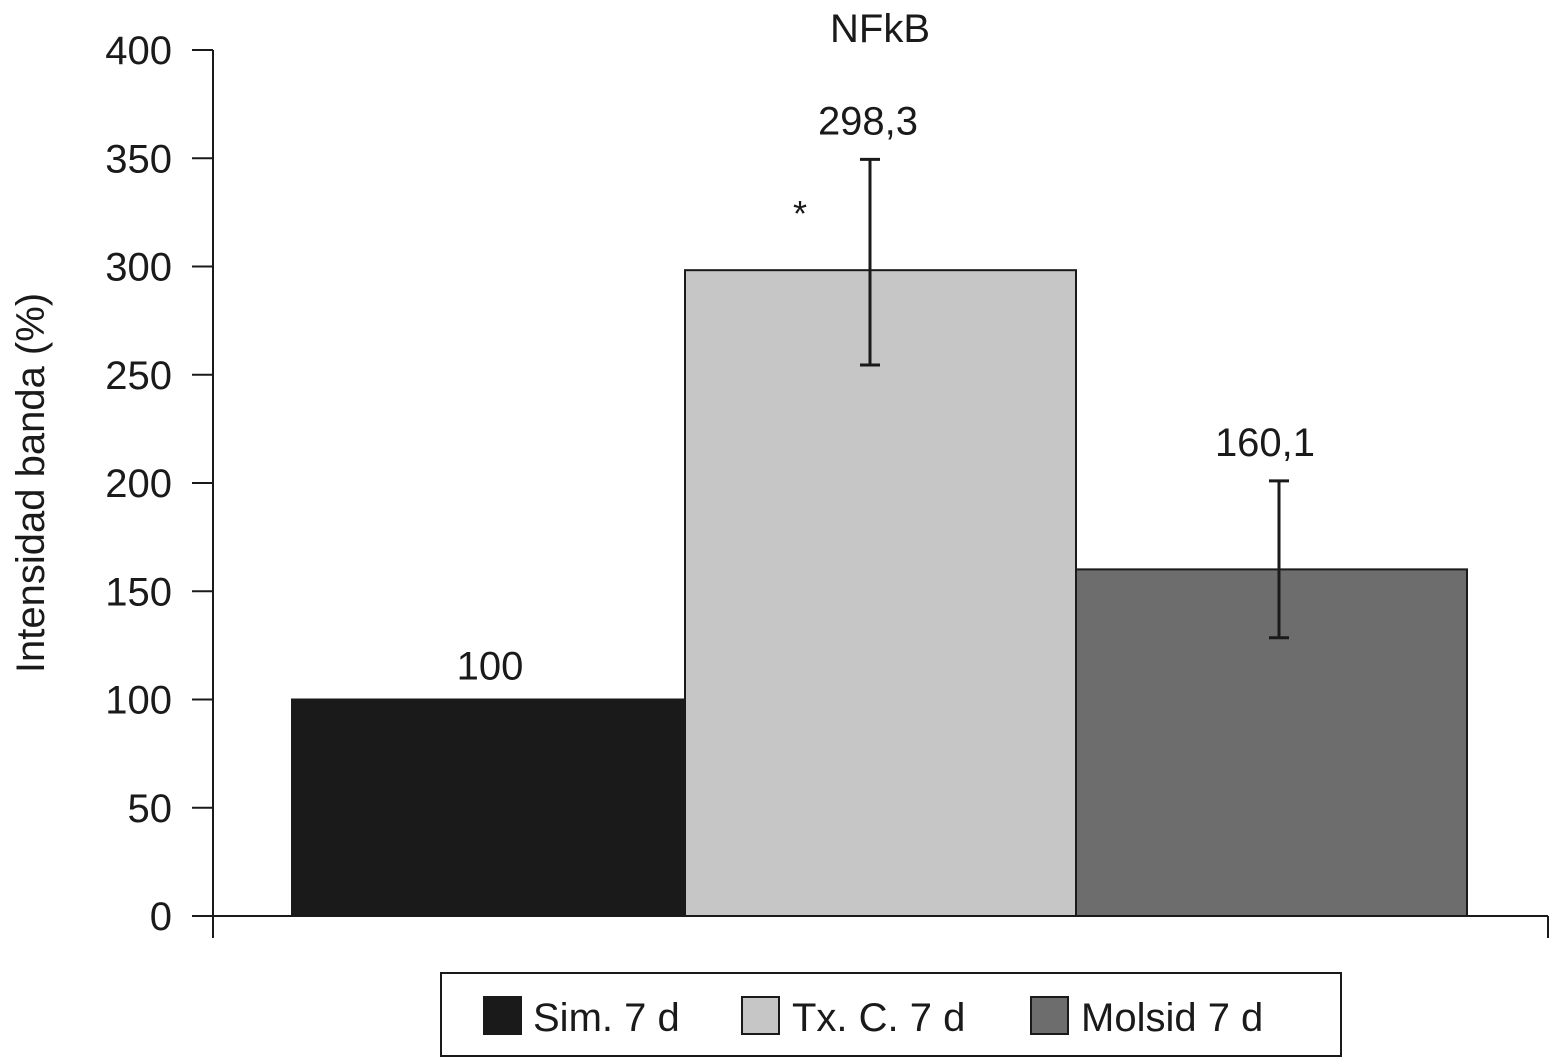  What do you see at coordinates (490, 667) in the screenshot?
I see `data-label: 100` at bounding box center [490, 667].